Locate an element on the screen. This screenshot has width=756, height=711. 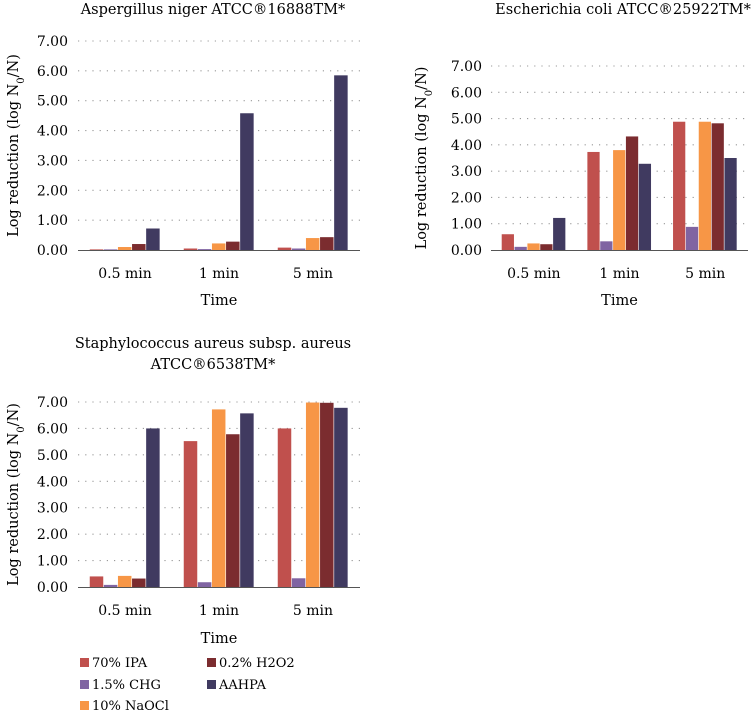
legend-swatch-aahpa is located at coordinates (211, 684).